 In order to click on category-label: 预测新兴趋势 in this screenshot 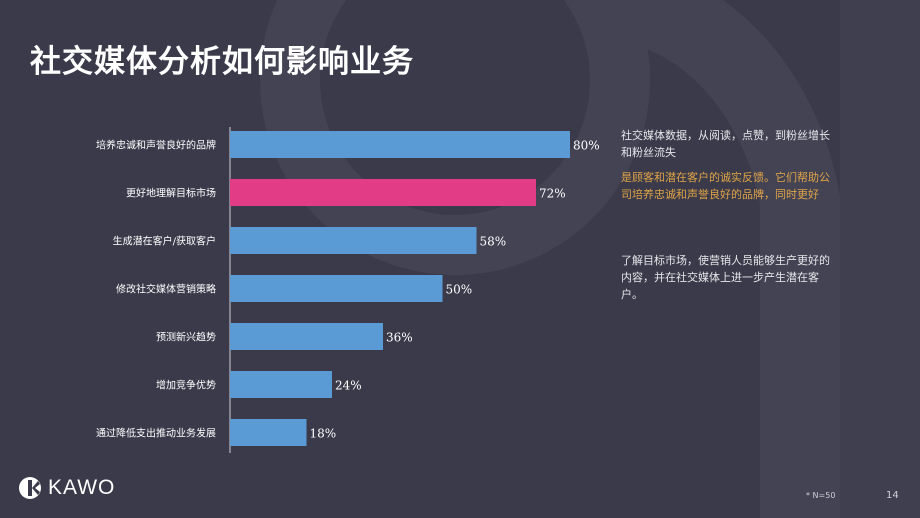, I will do `click(186, 337)`.